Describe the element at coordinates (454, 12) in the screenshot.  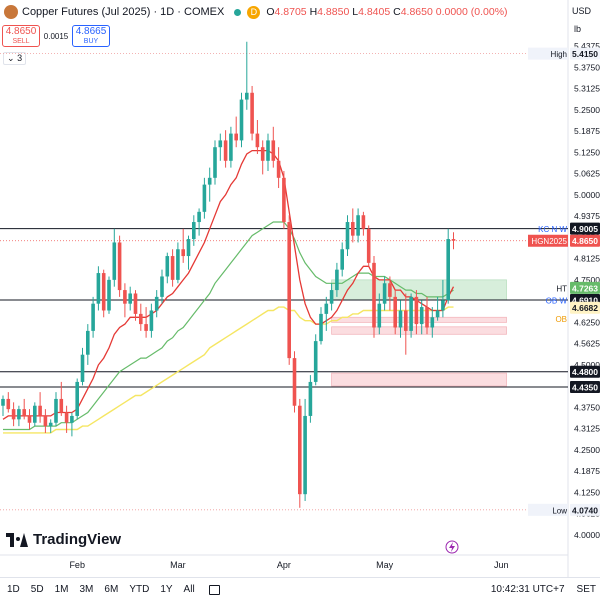
I see `ohlc-close-value: 4.8650 0.0000 (0.00%)` at that location.